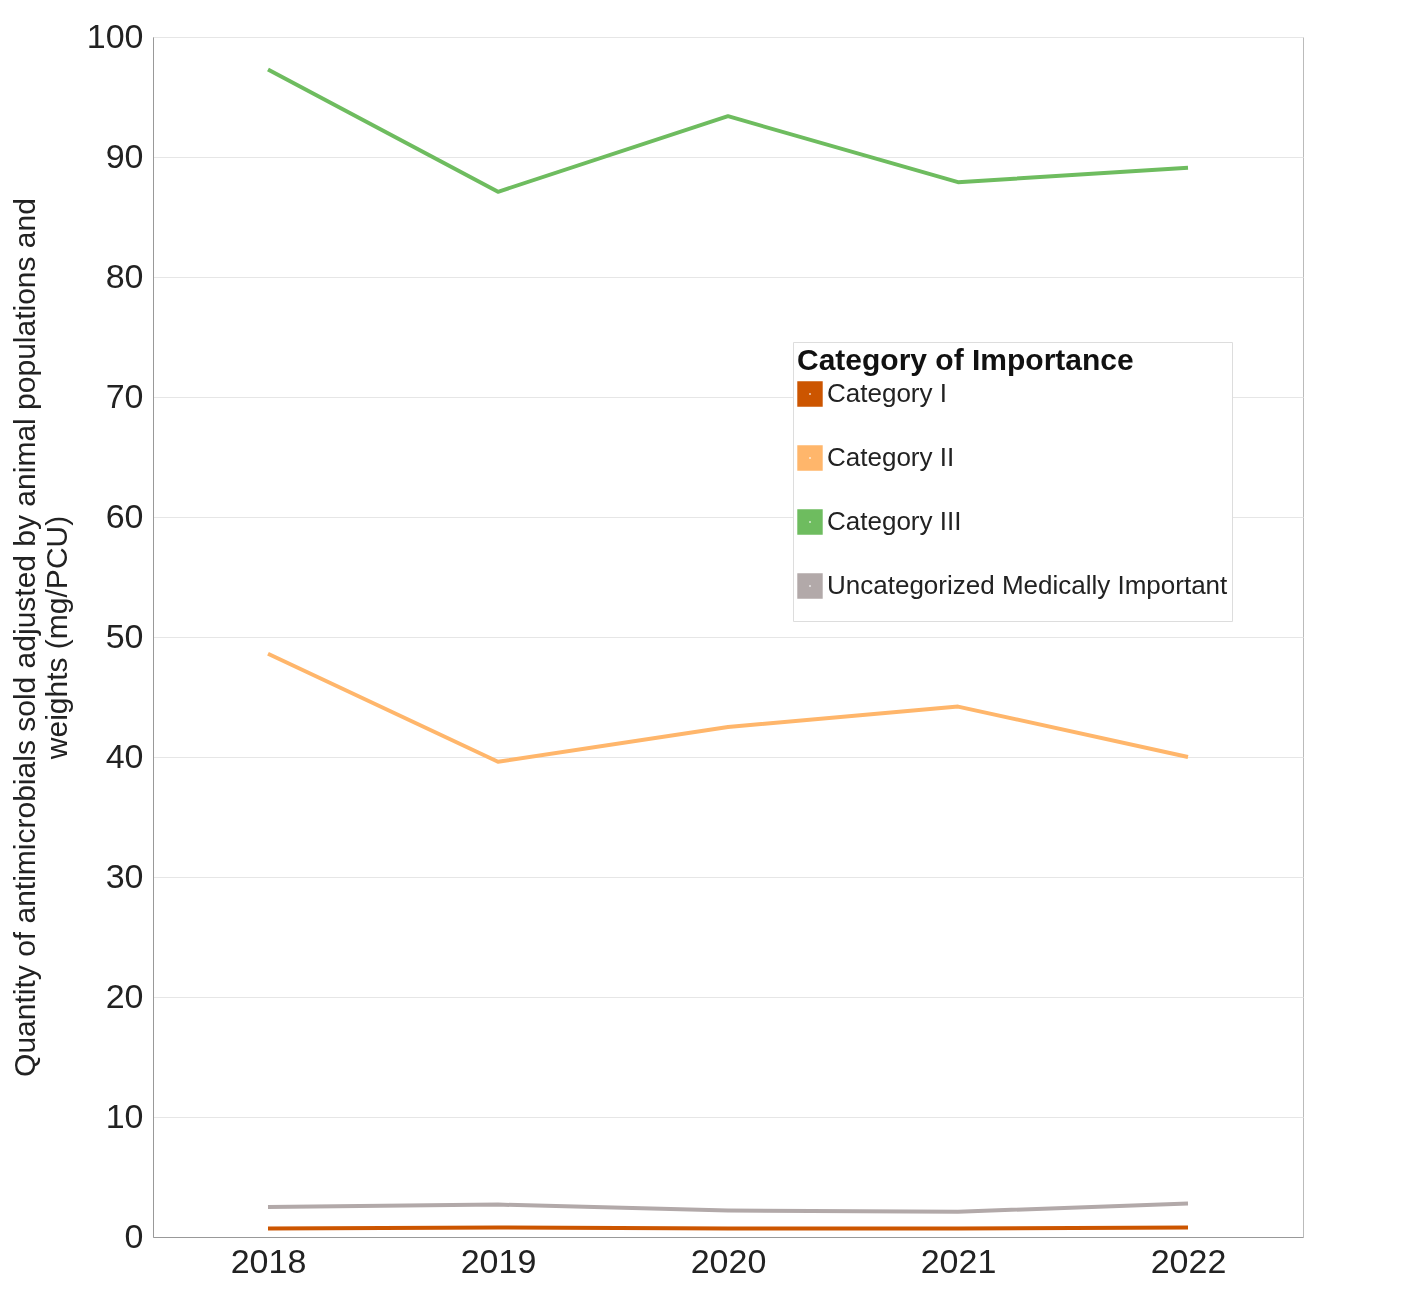 This screenshot has height=1306, width=1411. What do you see at coordinates (268, 1260) in the screenshot?
I see `x-tick-label: 2018` at bounding box center [268, 1260].